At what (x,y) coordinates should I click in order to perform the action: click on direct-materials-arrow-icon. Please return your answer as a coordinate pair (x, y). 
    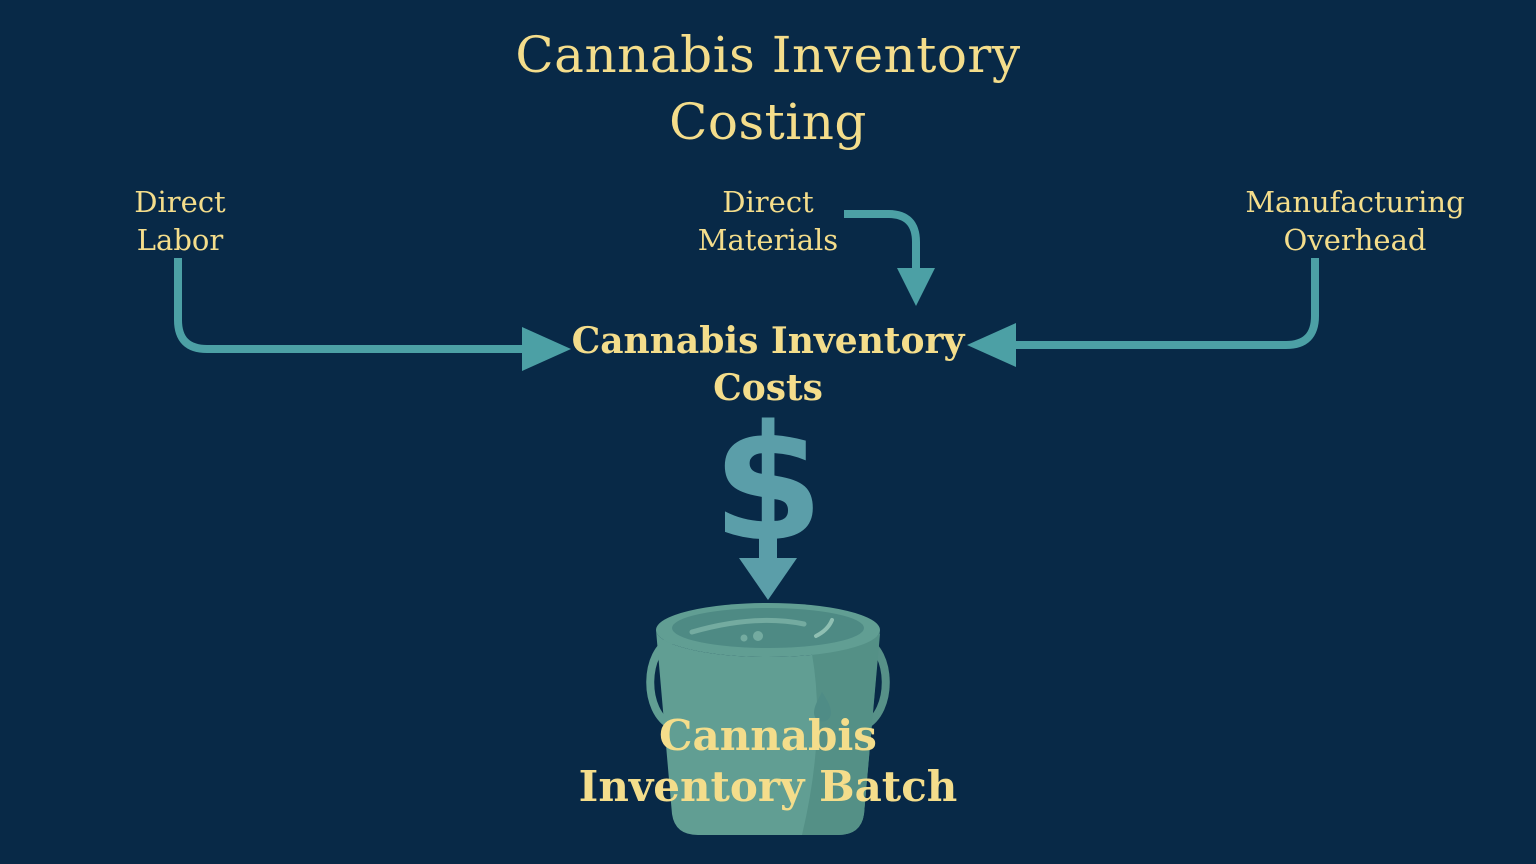
    Looking at the image, I should click on (889, 258).